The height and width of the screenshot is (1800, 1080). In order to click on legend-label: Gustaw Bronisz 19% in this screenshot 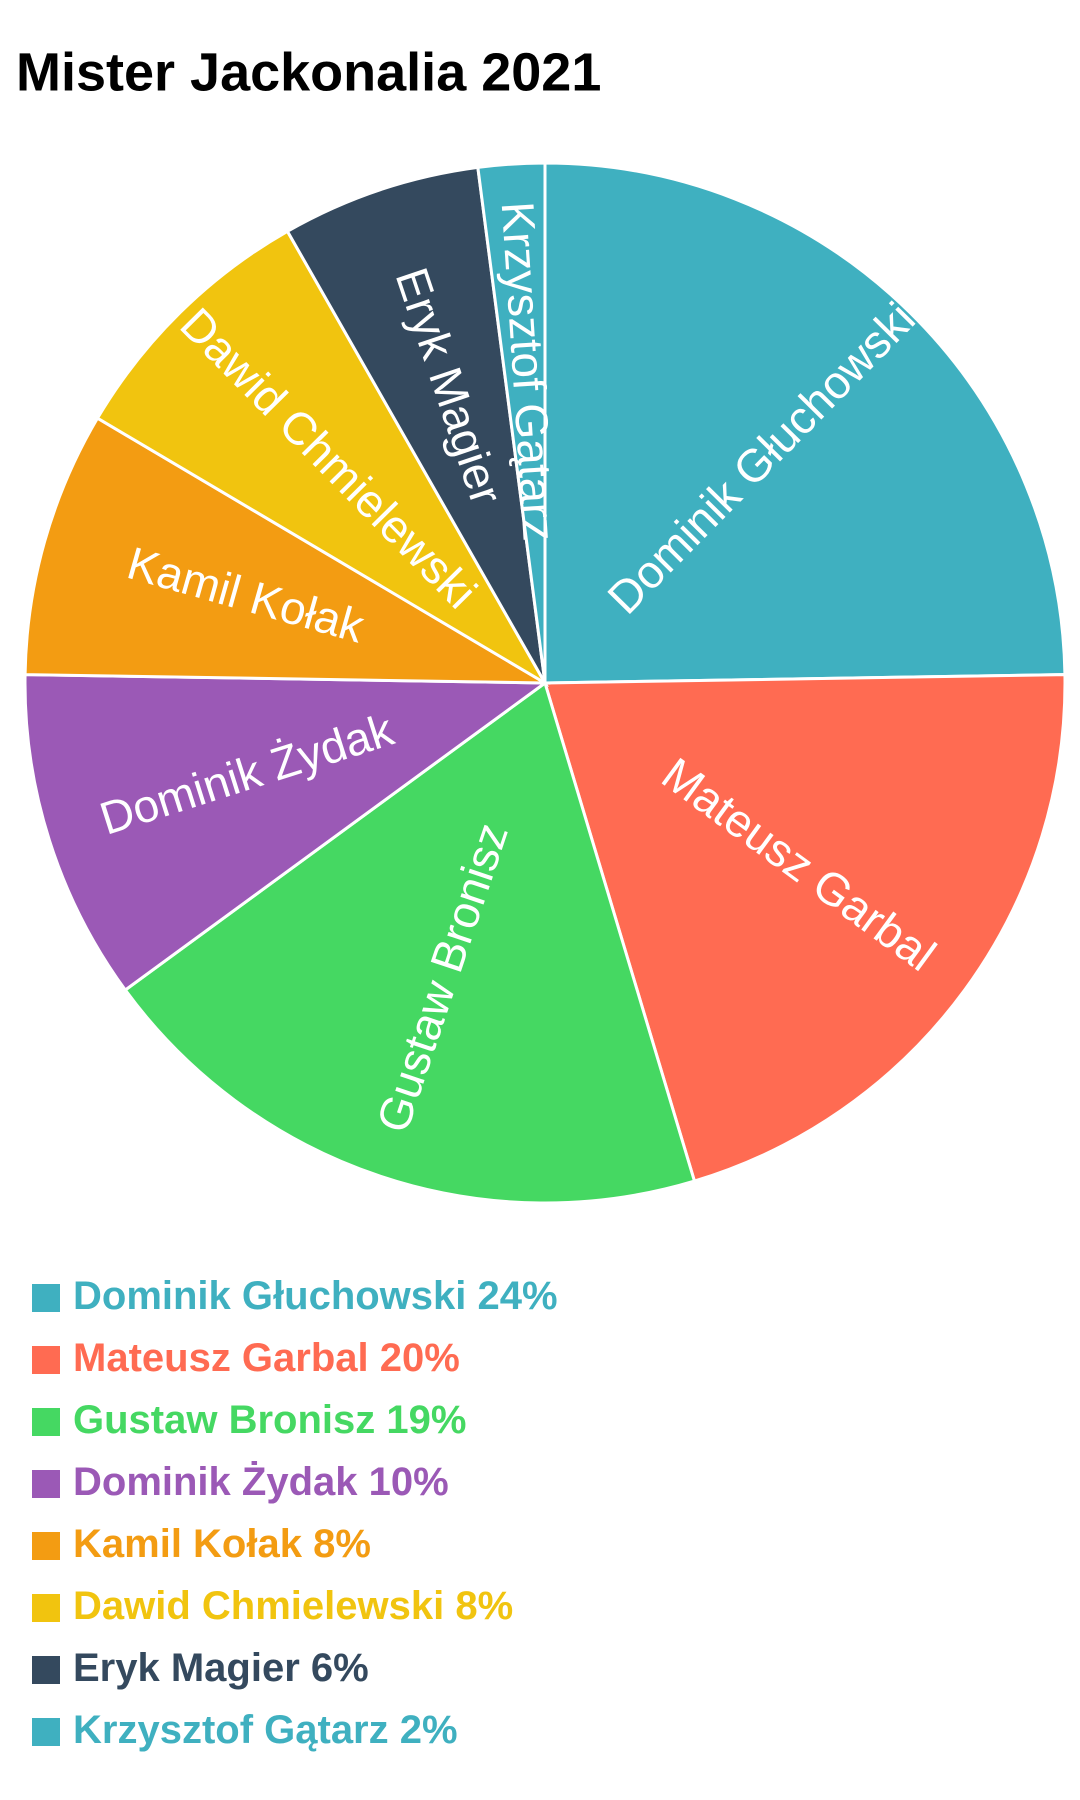, I will do `click(269, 1420)`.